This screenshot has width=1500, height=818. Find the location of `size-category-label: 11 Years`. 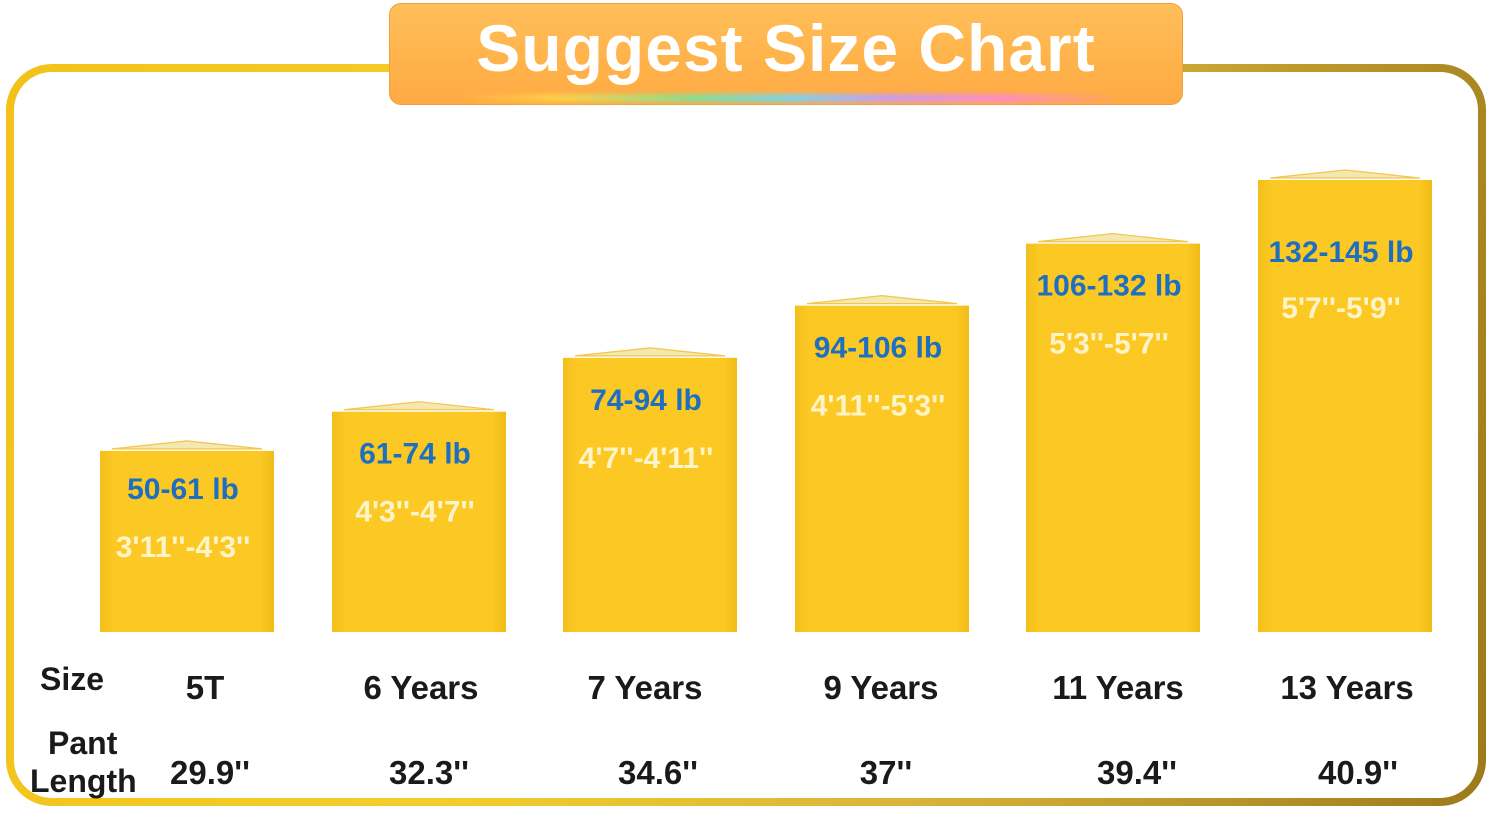

size-category-label: 11 Years is located at coordinates (1118, 687).